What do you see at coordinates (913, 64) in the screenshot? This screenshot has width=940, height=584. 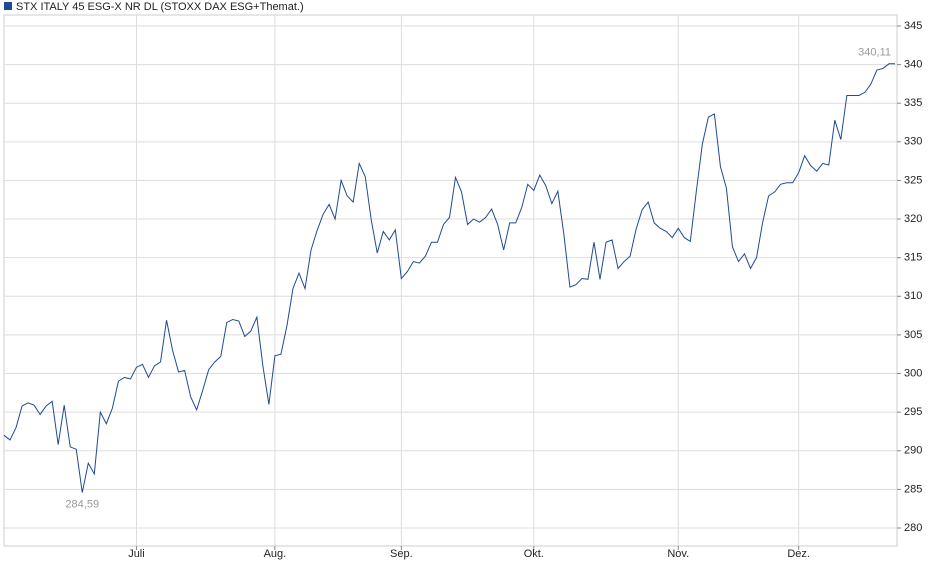 I see `y-tick-label: 340` at bounding box center [913, 64].